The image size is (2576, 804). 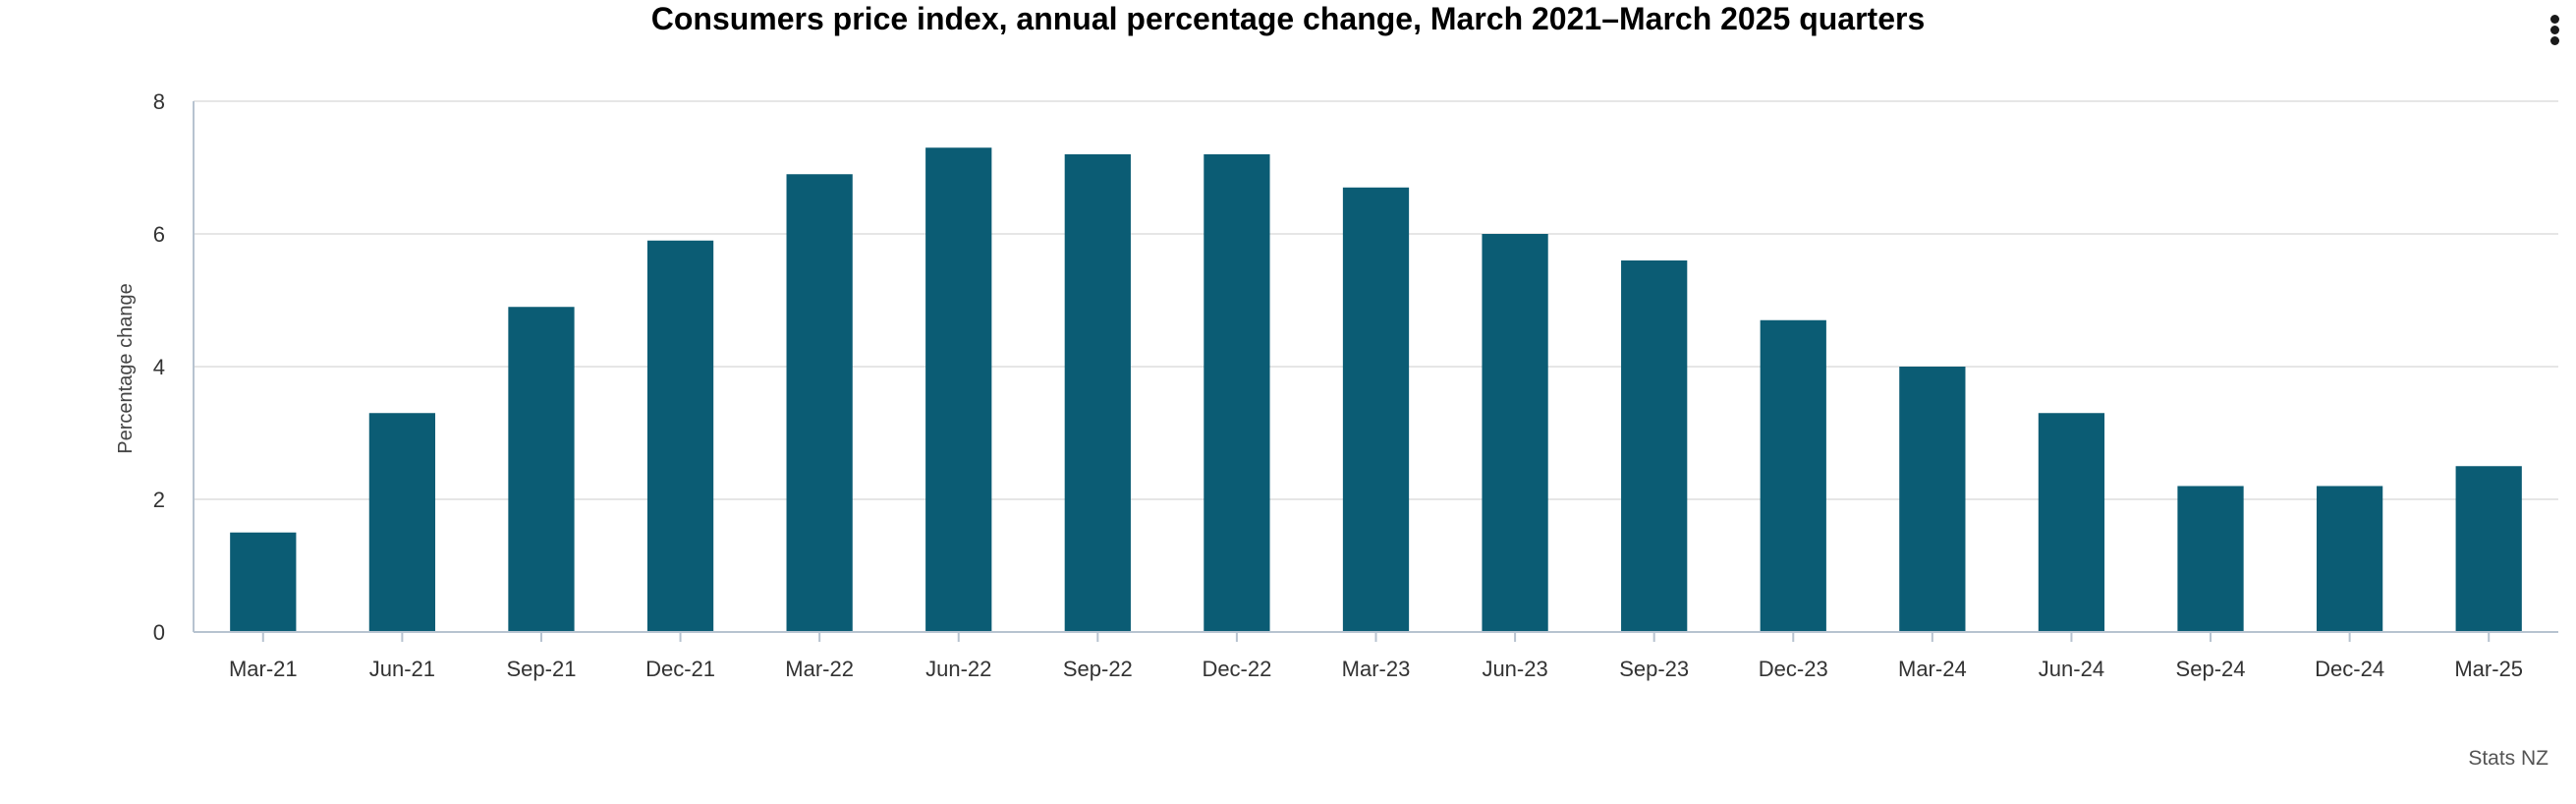 What do you see at coordinates (1376, 669) in the screenshot?
I see `x-tick-label: Mar-23` at bounding box center [1376, 669].